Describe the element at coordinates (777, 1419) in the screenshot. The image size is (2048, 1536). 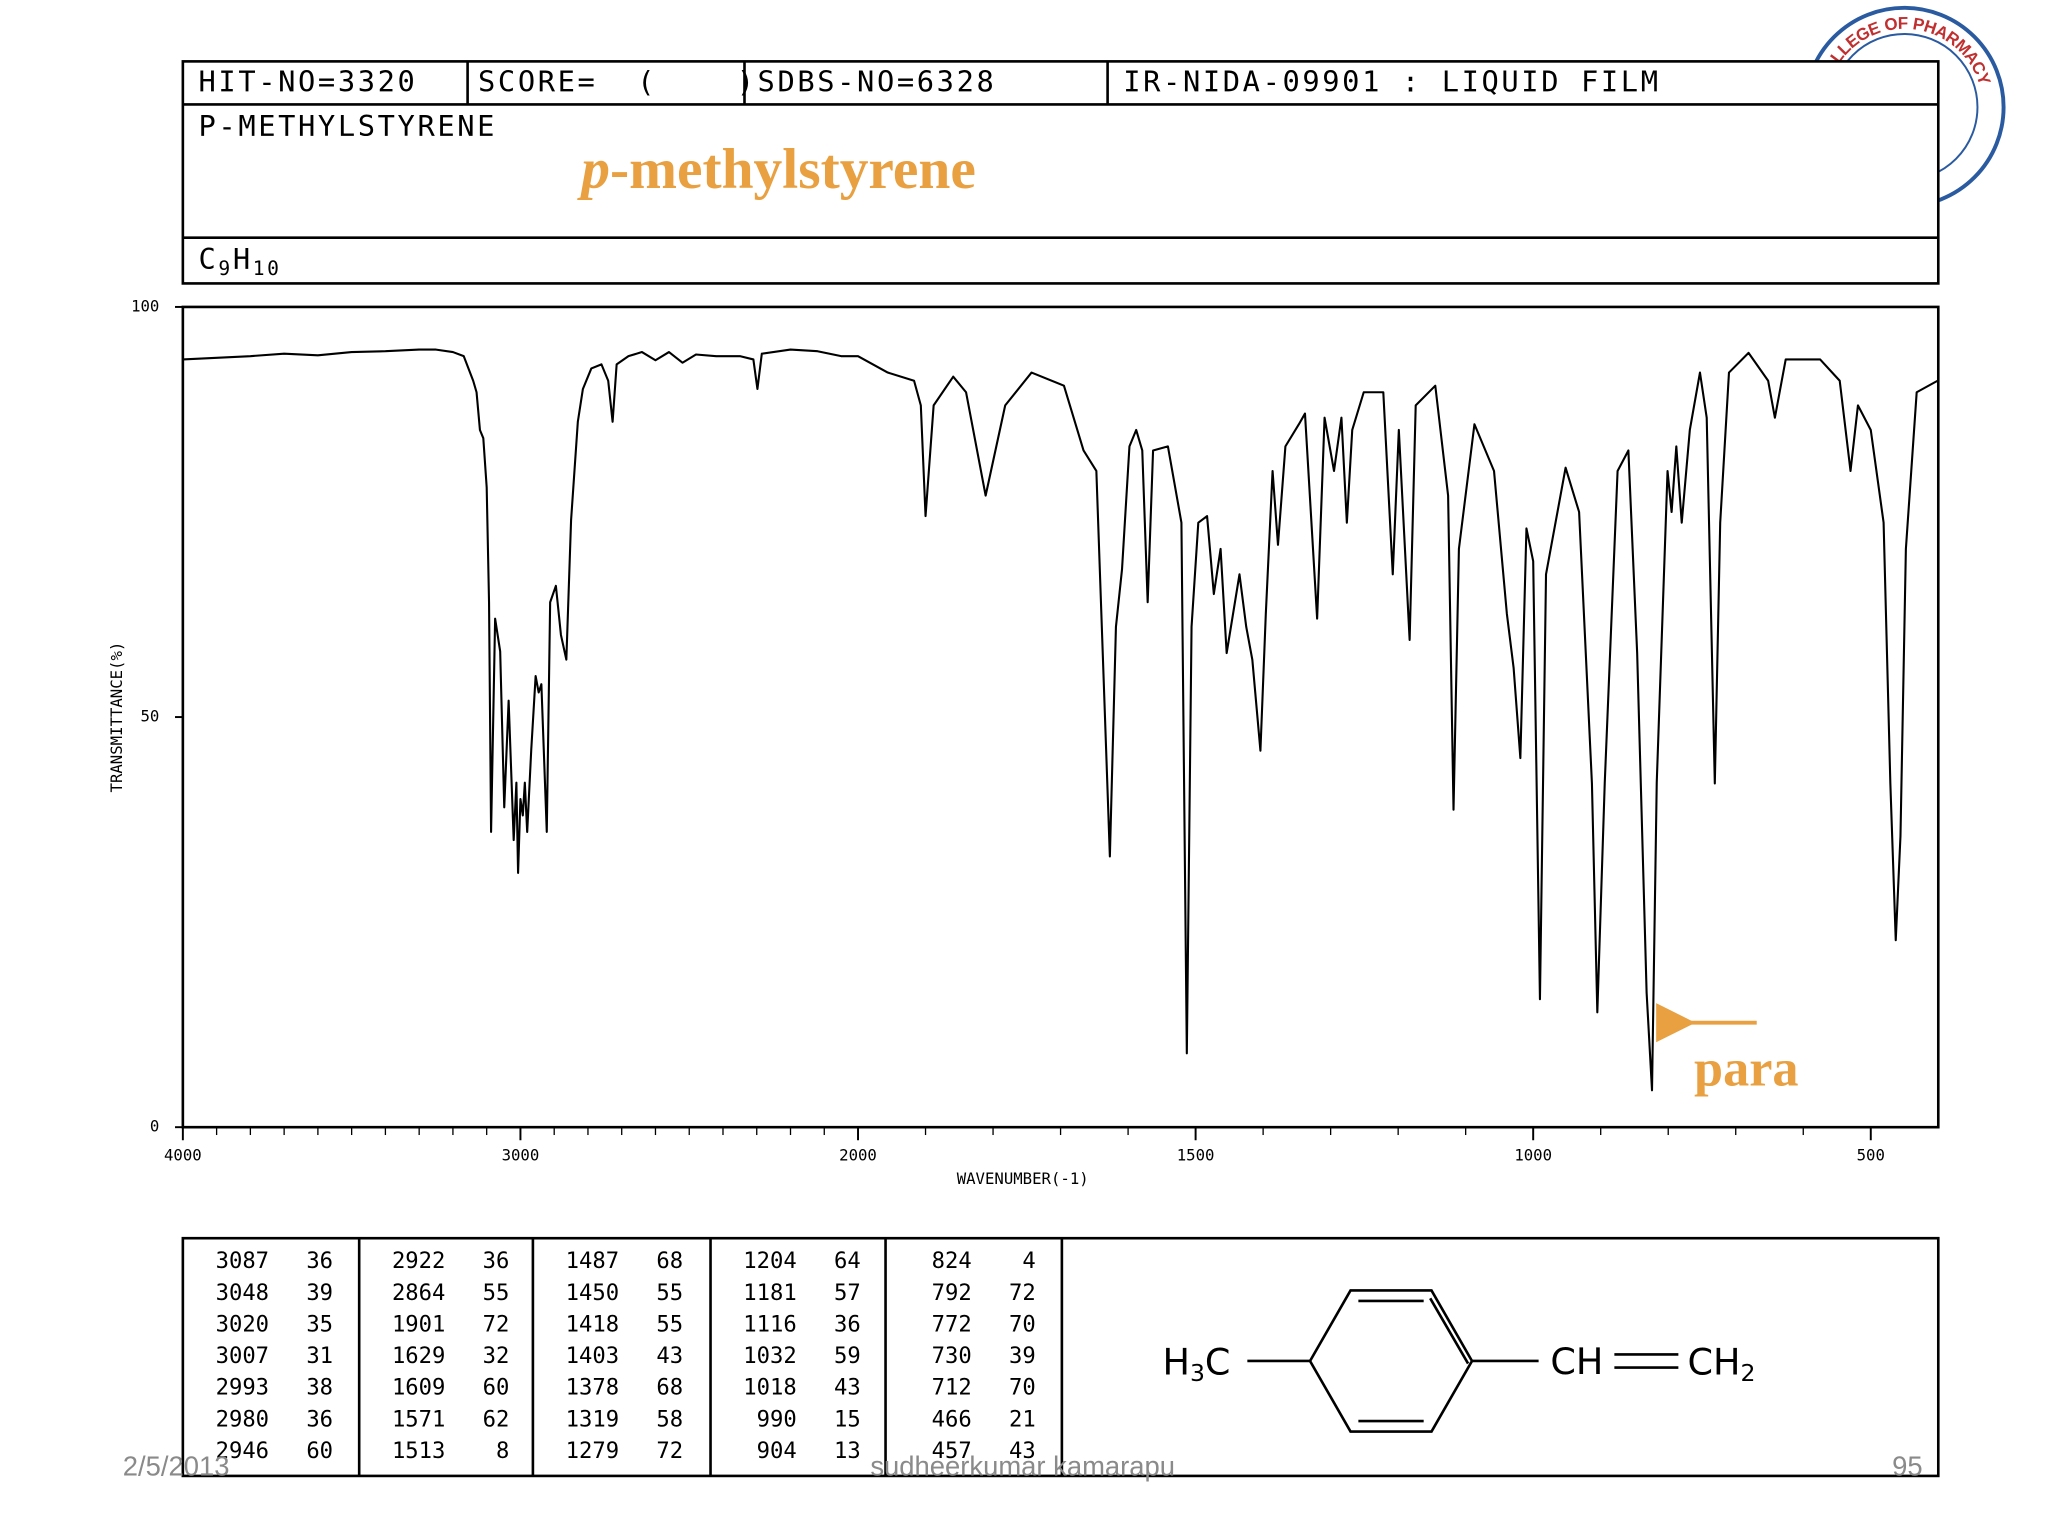
I see `peak-wavenumber: 990` at that location.